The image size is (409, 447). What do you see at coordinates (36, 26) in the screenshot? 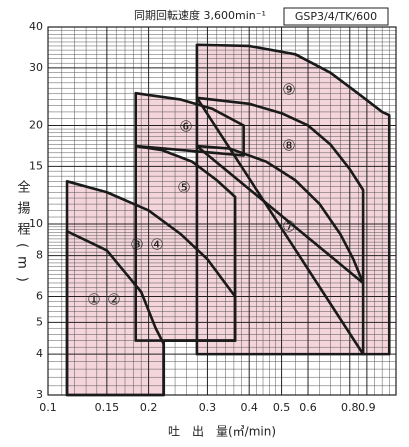
I see `y-tick-label: 40` at bounding box center [36, 26].